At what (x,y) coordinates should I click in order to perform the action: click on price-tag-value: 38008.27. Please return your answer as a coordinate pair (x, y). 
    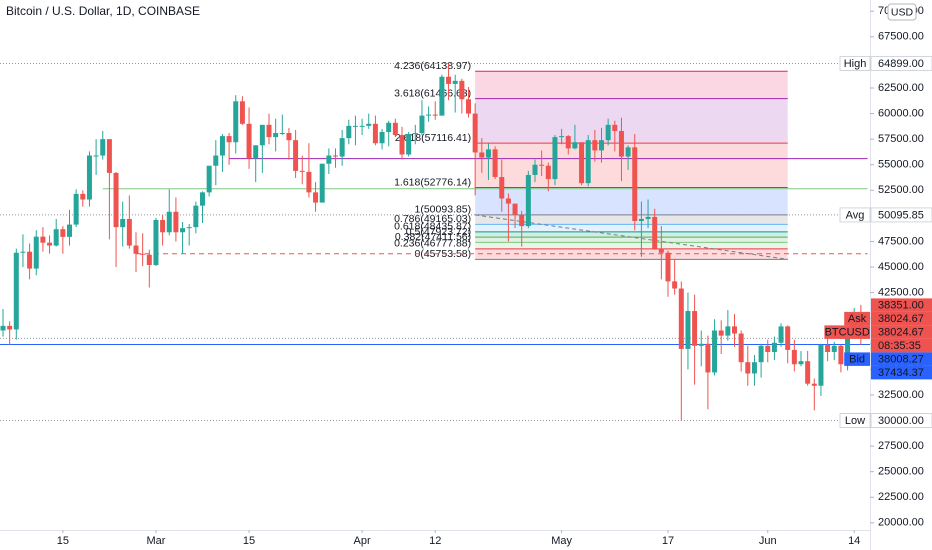
    Looking at the image, I should click on (901, 360).